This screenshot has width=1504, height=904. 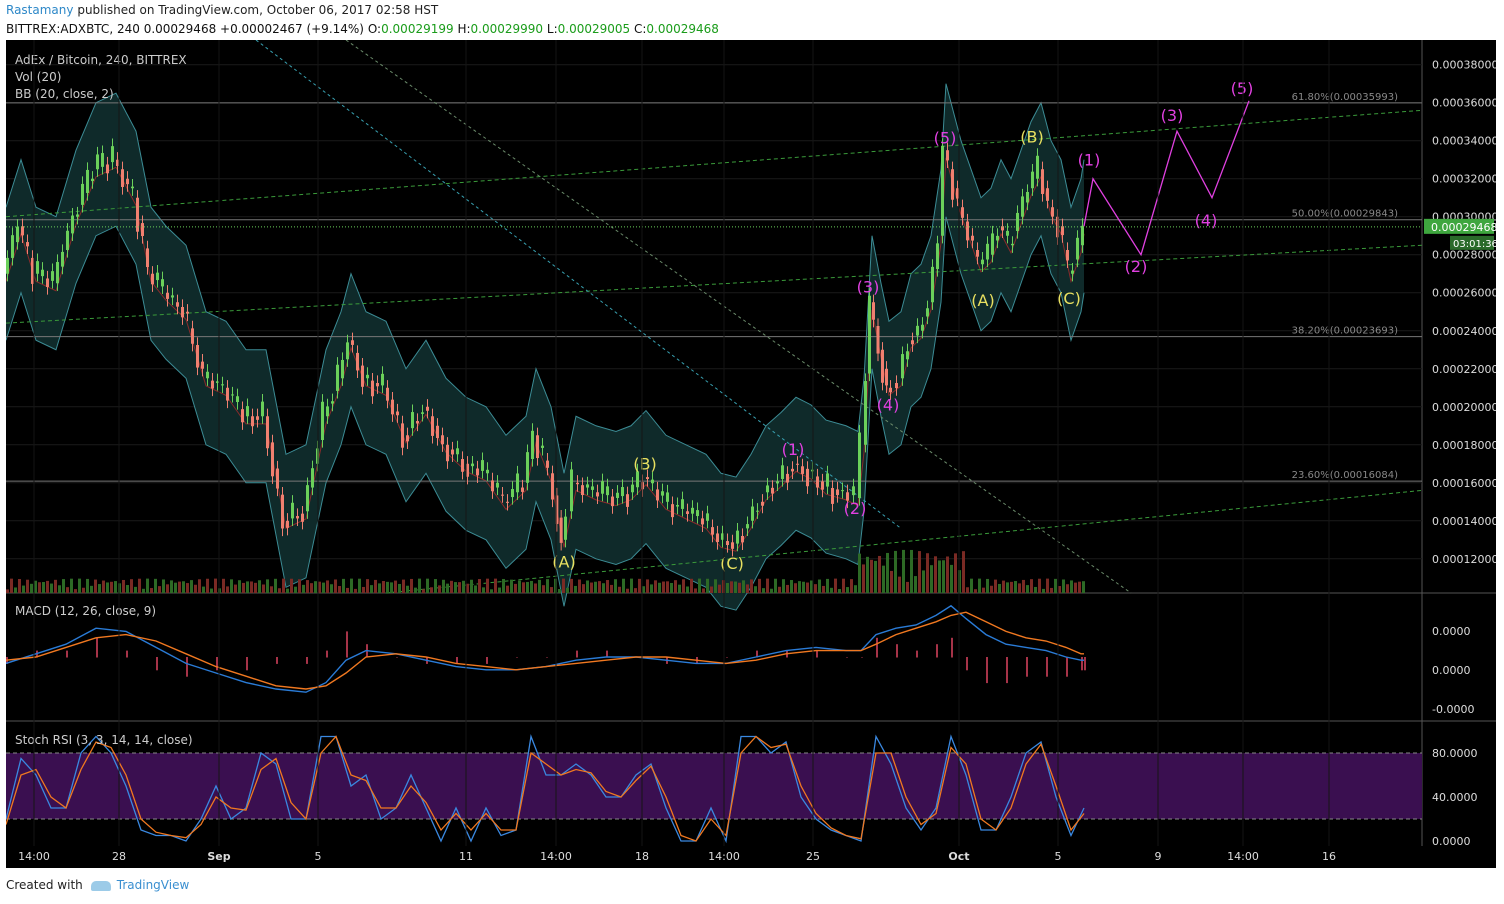 I want to click on close-value: 0.00029468, so click(x=682, y=29).